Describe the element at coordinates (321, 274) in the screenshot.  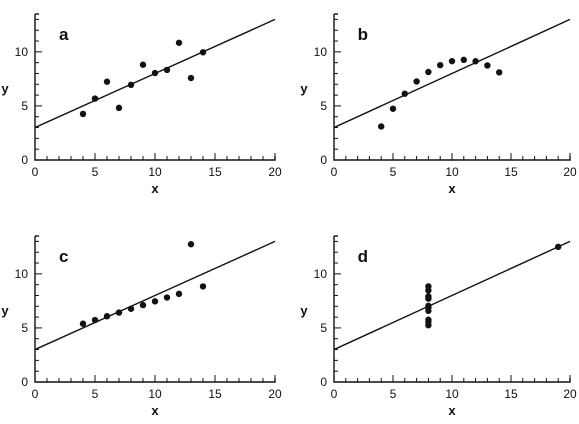
I see `y-tick-label-d: 10` at that location.